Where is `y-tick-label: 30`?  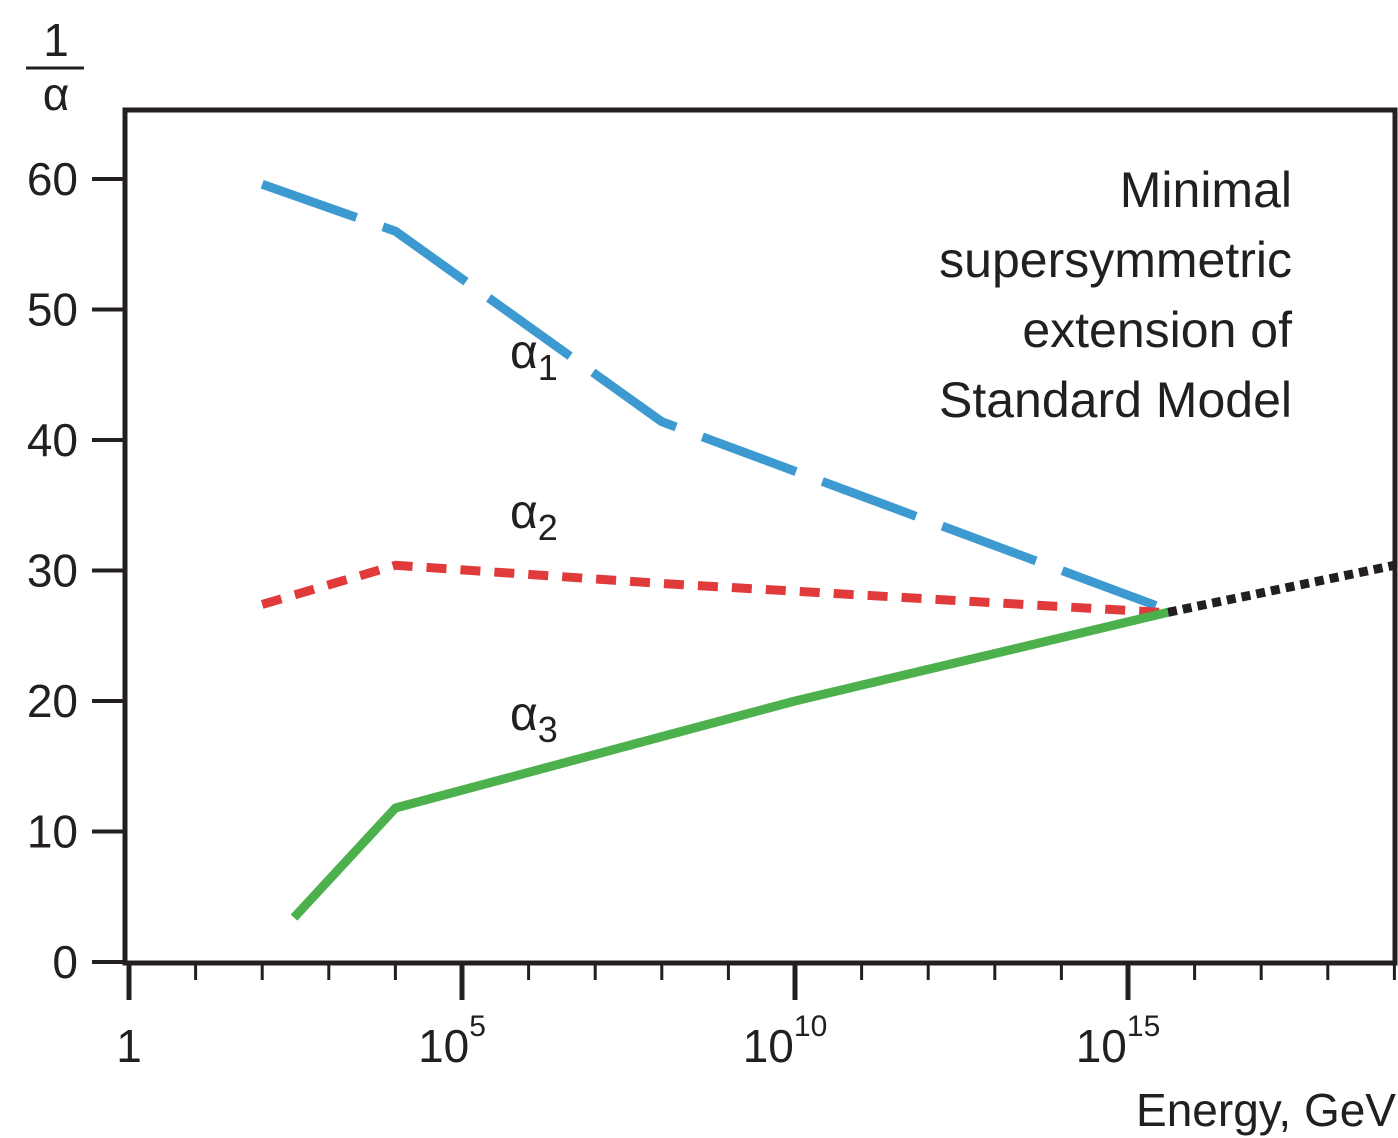
y-tick-label: 30 is located at coordinates (52, 571).